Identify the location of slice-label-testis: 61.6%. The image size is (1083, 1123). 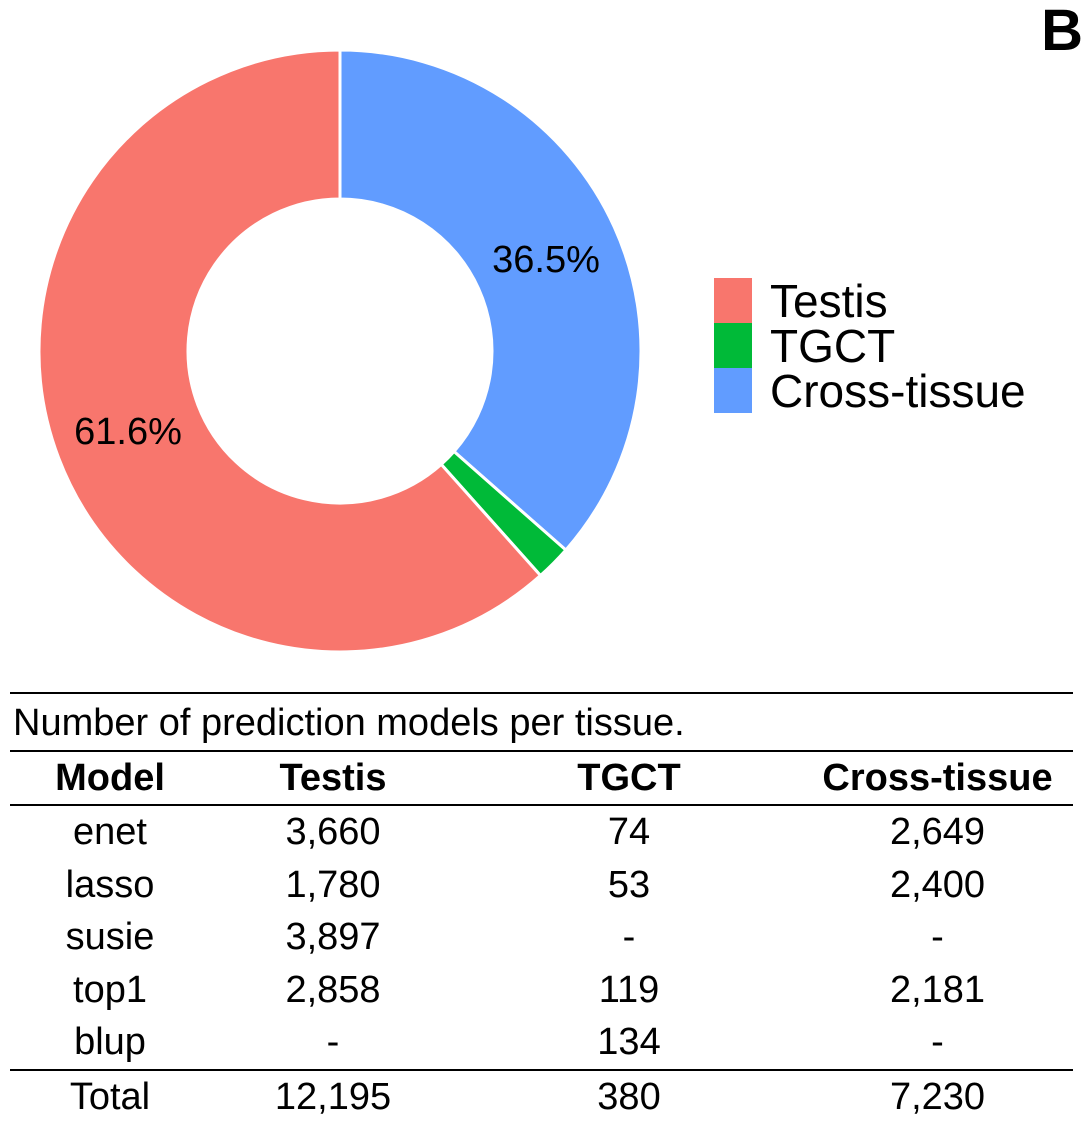
(128, 432).